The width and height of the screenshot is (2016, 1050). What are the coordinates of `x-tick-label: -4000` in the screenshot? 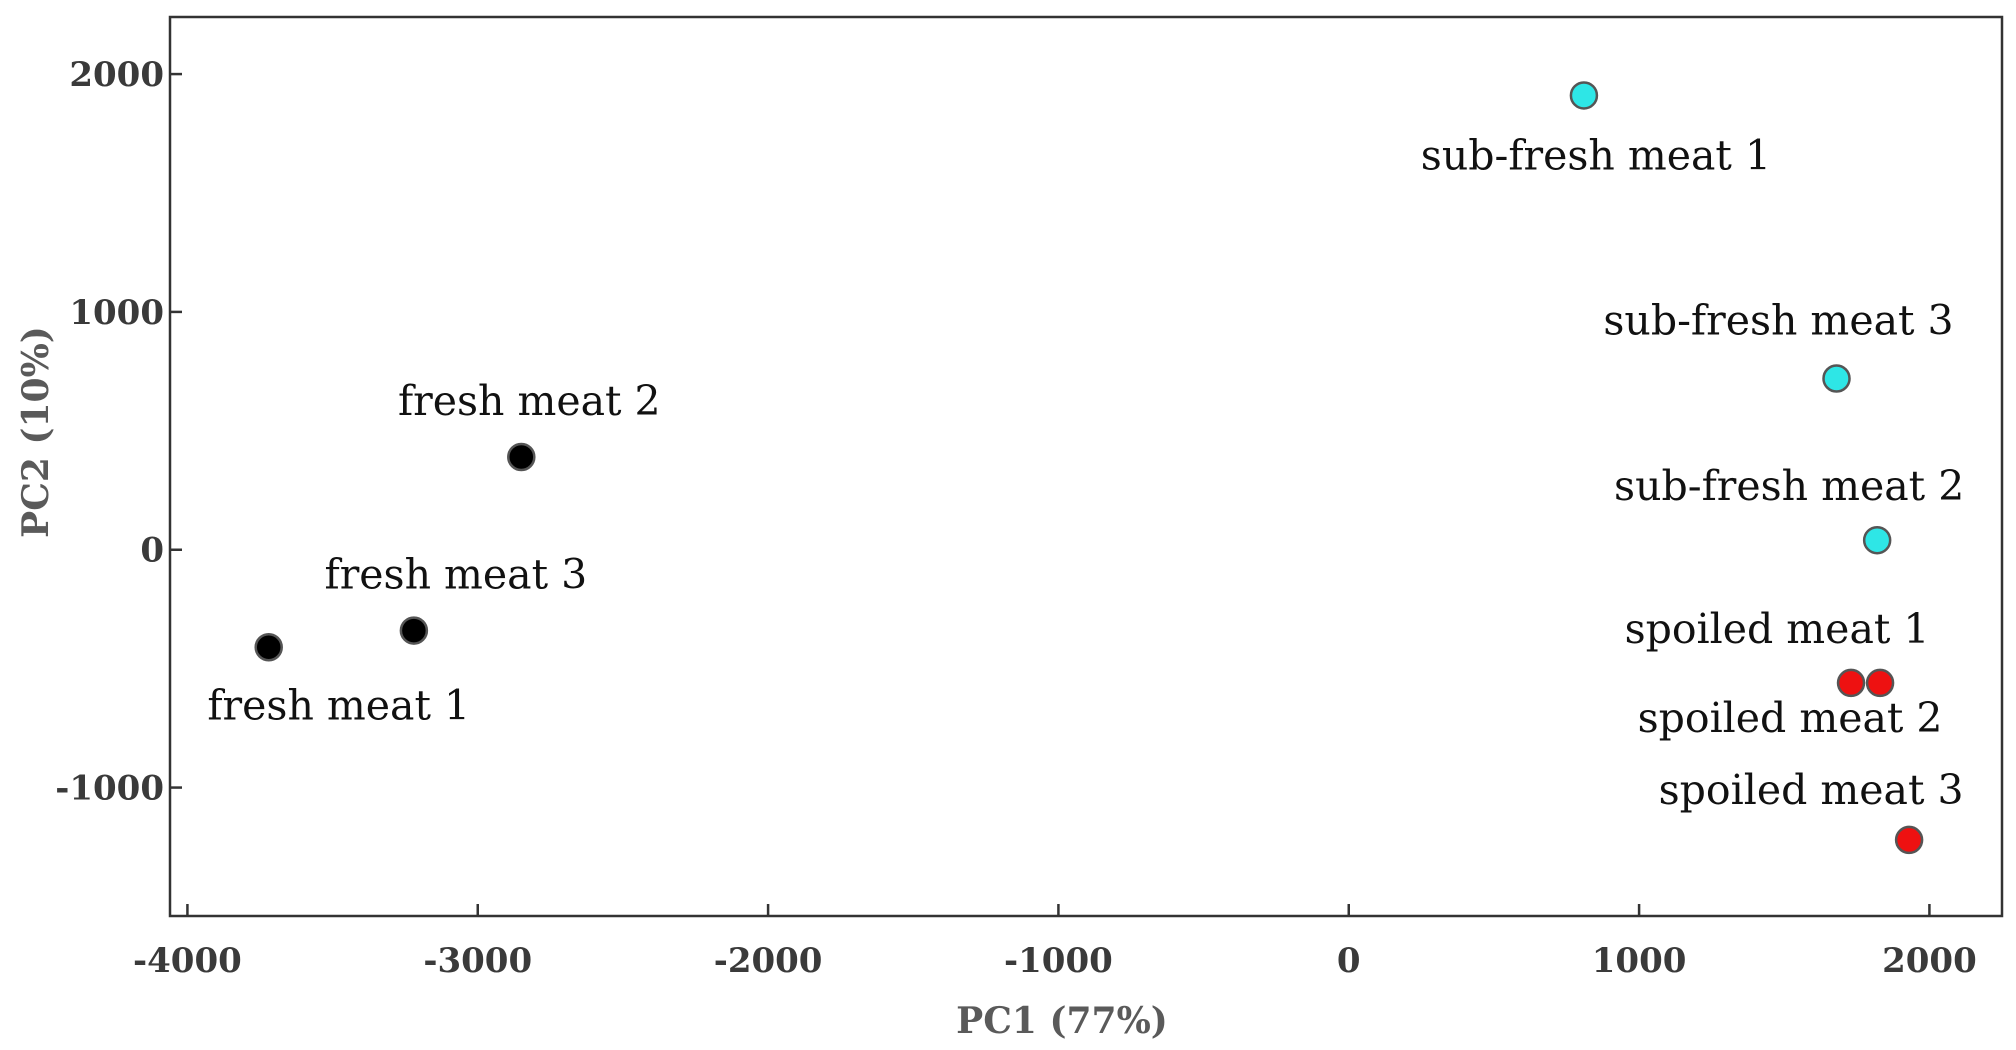 It's located at (187, 961).